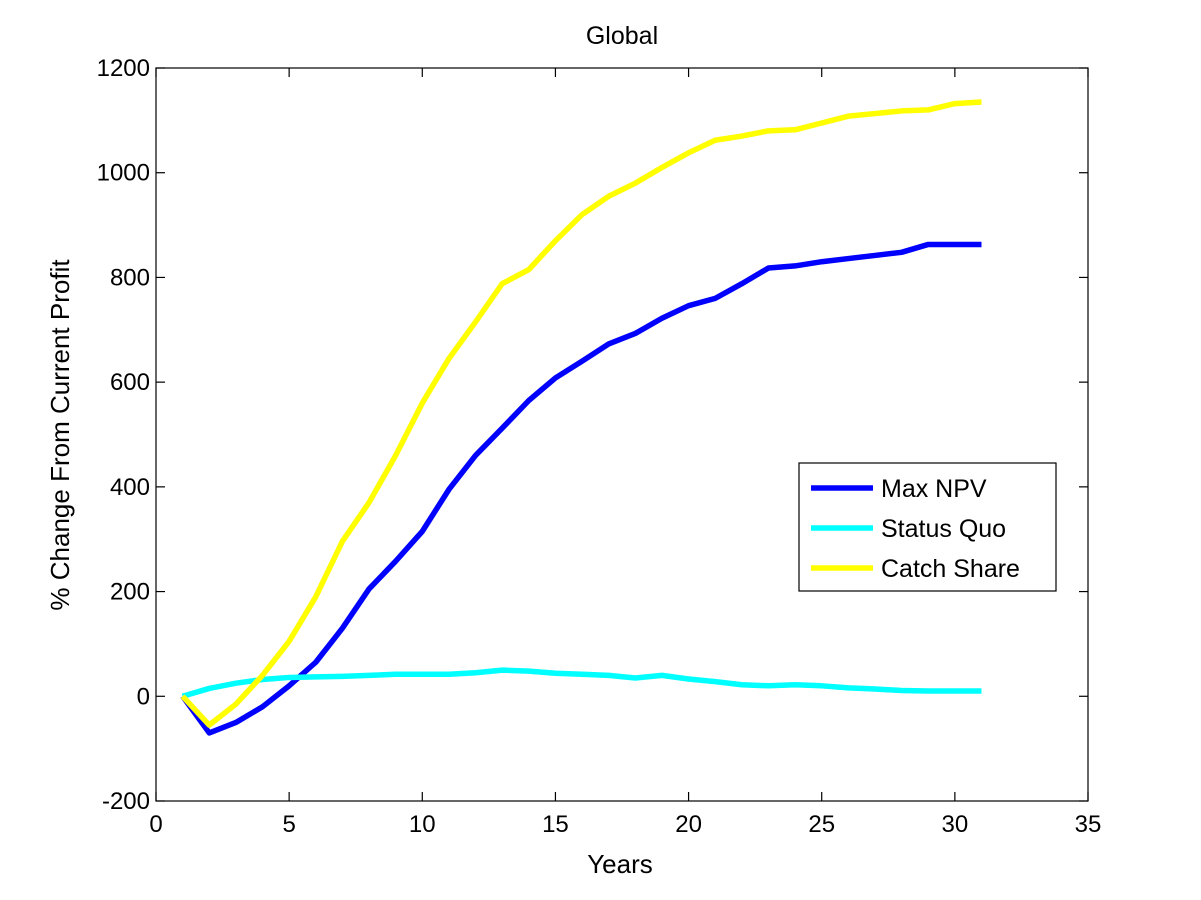  Describe the element at coordinates (950, 569) in the screenshot. I see `legend-label-catch-share: Catch Share` at that location.